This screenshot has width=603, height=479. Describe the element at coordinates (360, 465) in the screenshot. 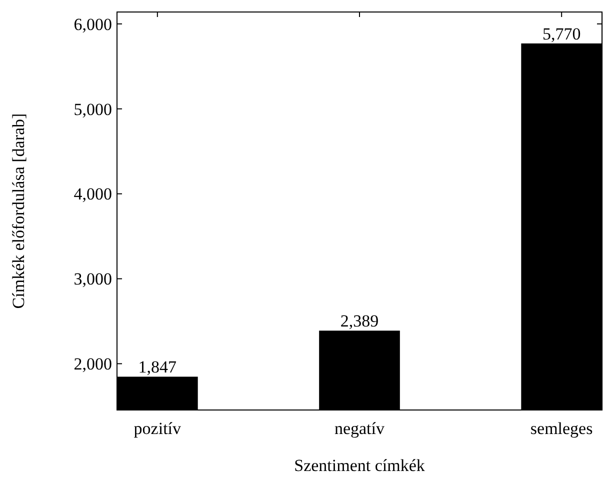

I see `x-axis-title: Szentiment címkék` at that location.